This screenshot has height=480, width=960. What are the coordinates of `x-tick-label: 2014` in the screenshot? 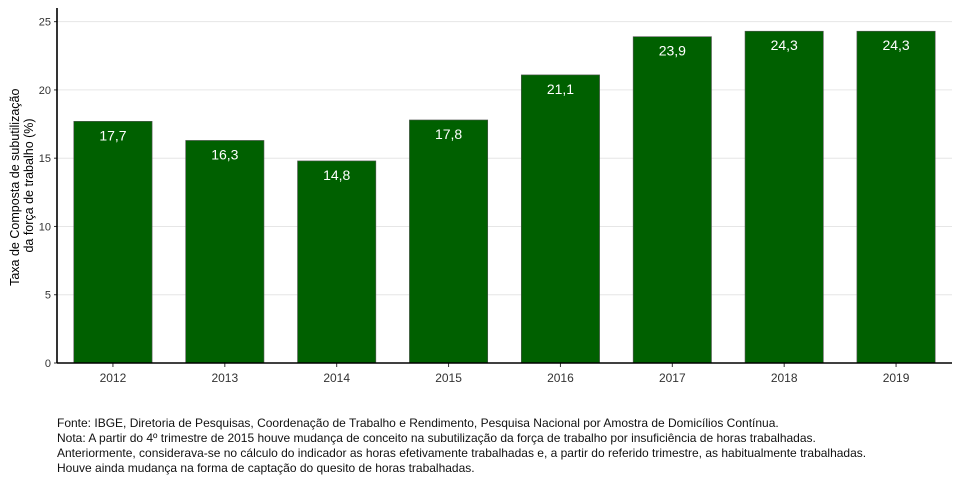 It's located at (336, 378).